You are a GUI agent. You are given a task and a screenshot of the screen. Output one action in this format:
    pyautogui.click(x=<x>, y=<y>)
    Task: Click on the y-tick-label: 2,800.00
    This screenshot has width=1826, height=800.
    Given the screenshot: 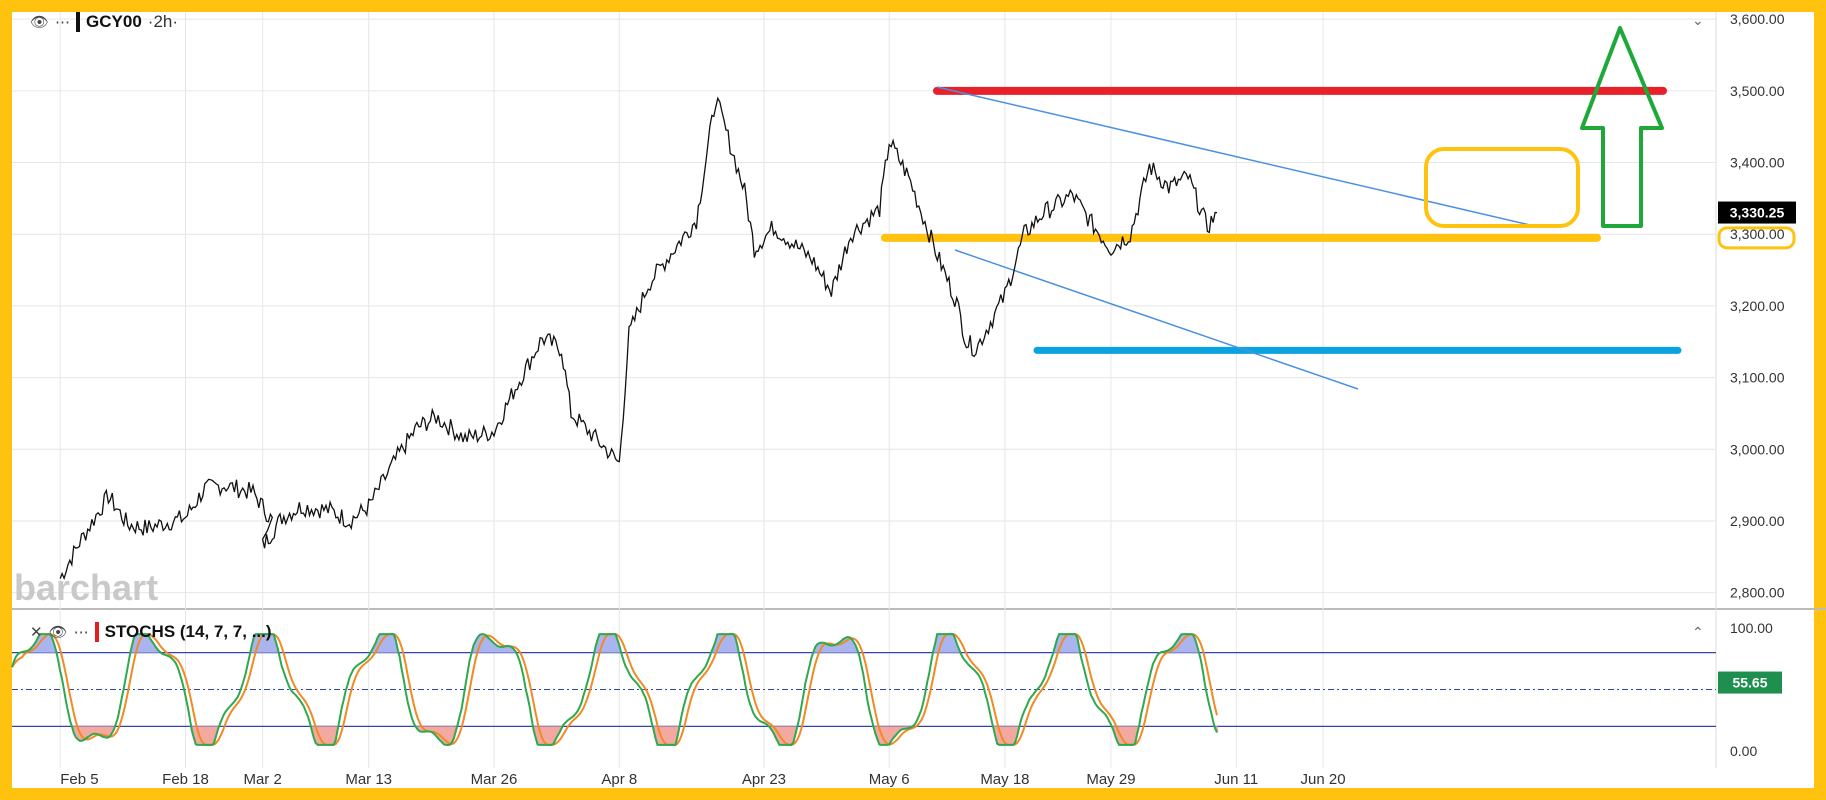 What is the action you would take?
    pyautogui.click(x=1757, y=593)
    